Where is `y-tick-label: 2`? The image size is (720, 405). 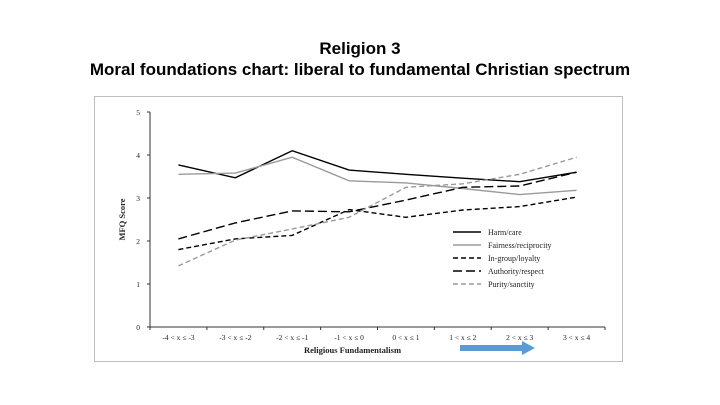
y-tick-label: 2 is located at coordinates (138, 241).